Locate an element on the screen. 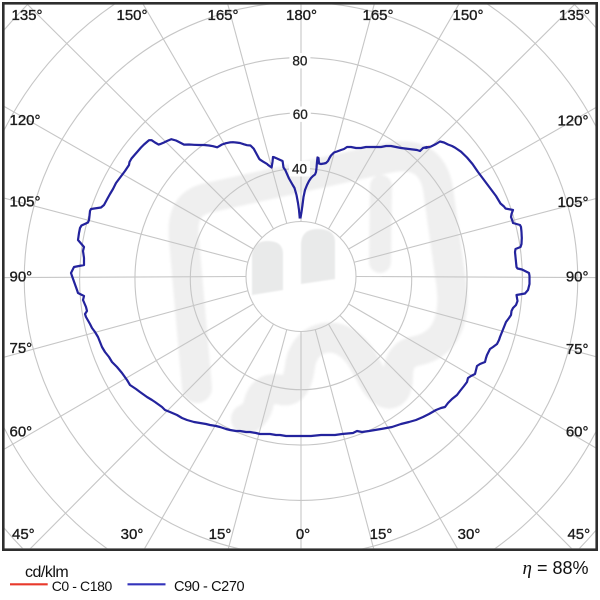  svg-text: 40 is located at coordinates (299, 169).